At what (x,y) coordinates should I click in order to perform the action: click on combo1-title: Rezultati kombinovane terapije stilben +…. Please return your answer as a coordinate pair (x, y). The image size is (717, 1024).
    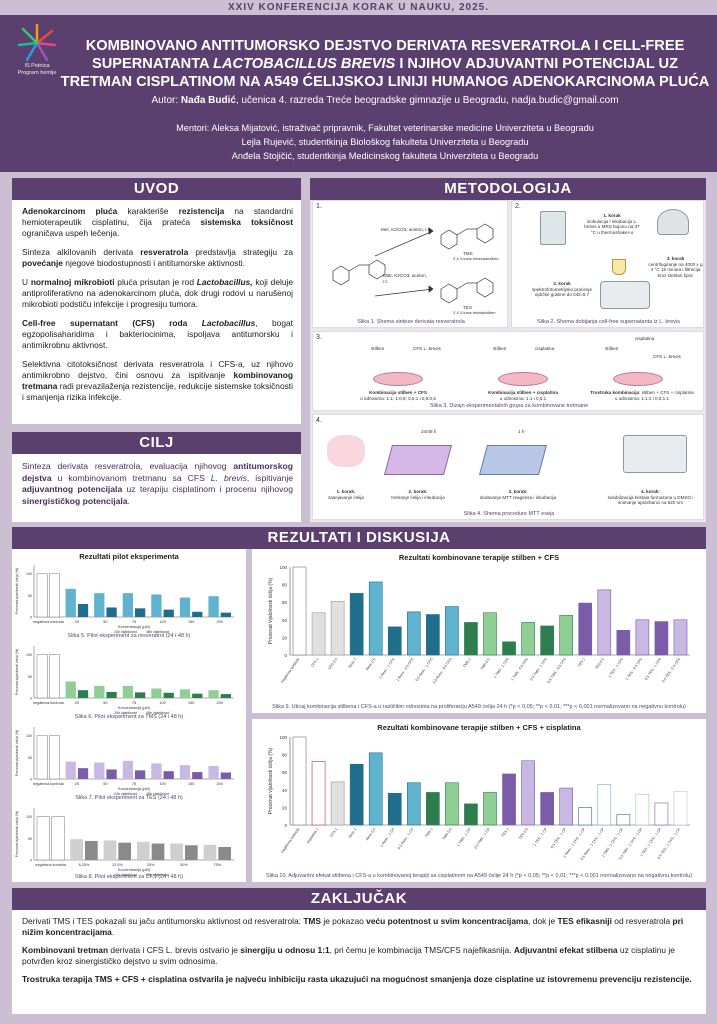
    Looking at the image, I should click on (479, 557).